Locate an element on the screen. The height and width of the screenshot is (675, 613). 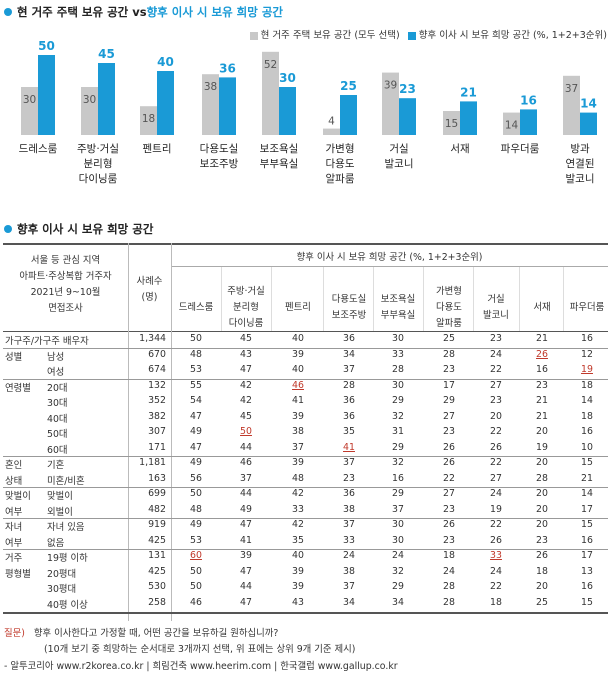
value-label-future-4: 30 is located at coordinates (287, 78).